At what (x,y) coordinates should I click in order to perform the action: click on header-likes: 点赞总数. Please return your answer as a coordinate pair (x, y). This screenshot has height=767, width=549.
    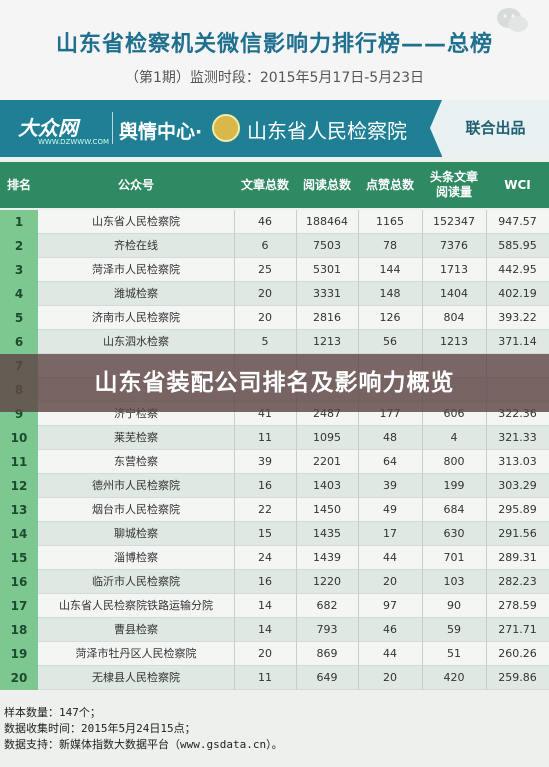
    Looking at the image, I should click on (389, 184).